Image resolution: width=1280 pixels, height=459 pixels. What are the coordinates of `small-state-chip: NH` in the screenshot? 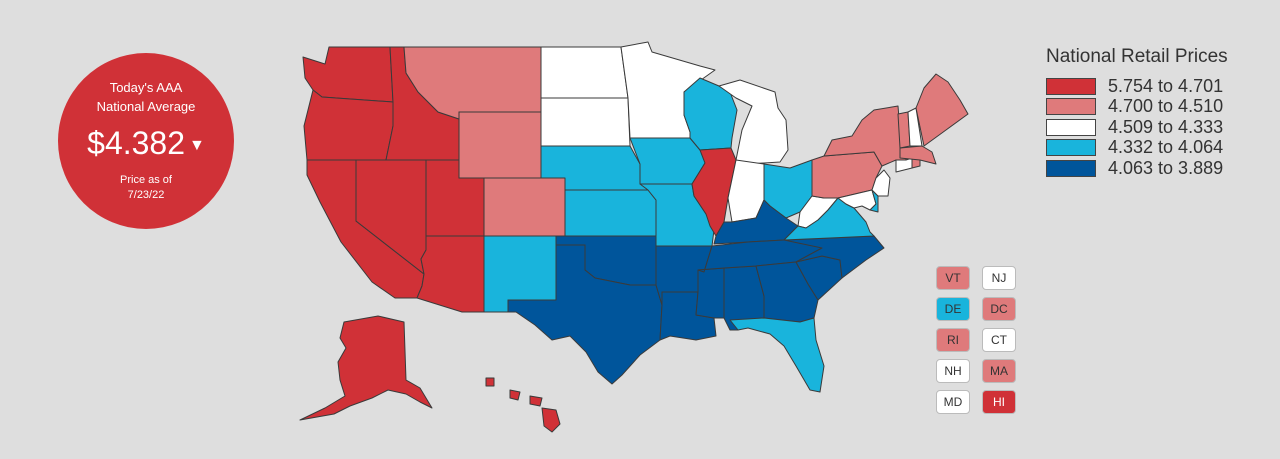 It's located at (953, 371).